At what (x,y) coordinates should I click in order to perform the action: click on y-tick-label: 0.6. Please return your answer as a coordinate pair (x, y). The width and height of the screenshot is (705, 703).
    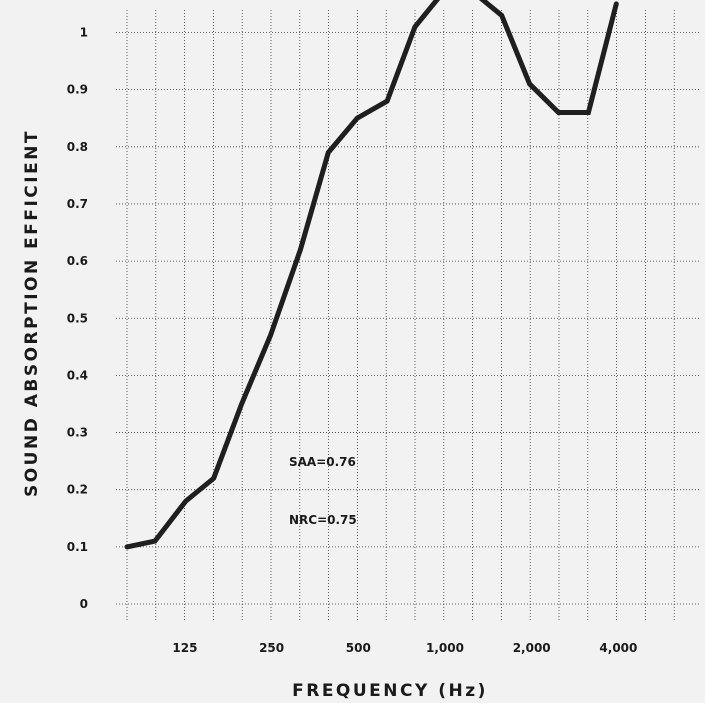
    Looking at the image, I should click on (77, 261).